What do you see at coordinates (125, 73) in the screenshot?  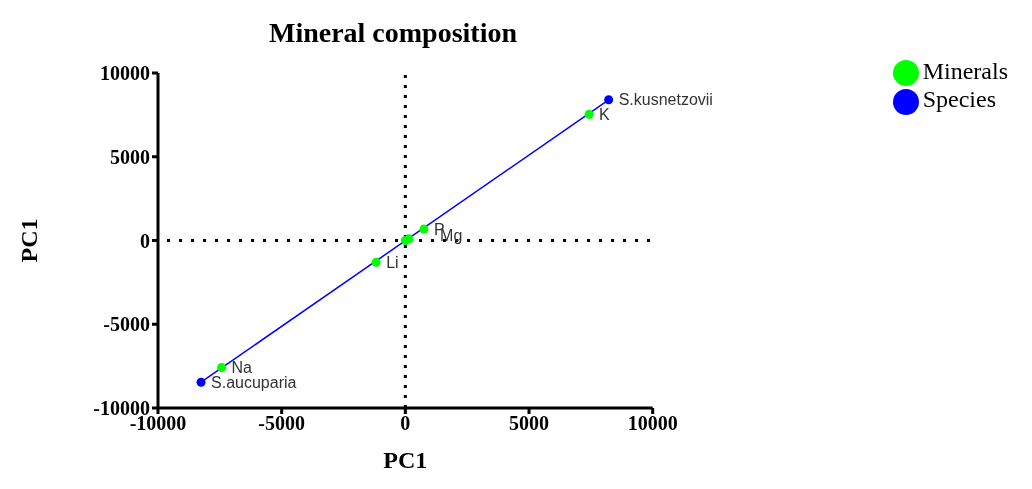 I see `y-tick-label: 10000` at bounding box center [125, 73].